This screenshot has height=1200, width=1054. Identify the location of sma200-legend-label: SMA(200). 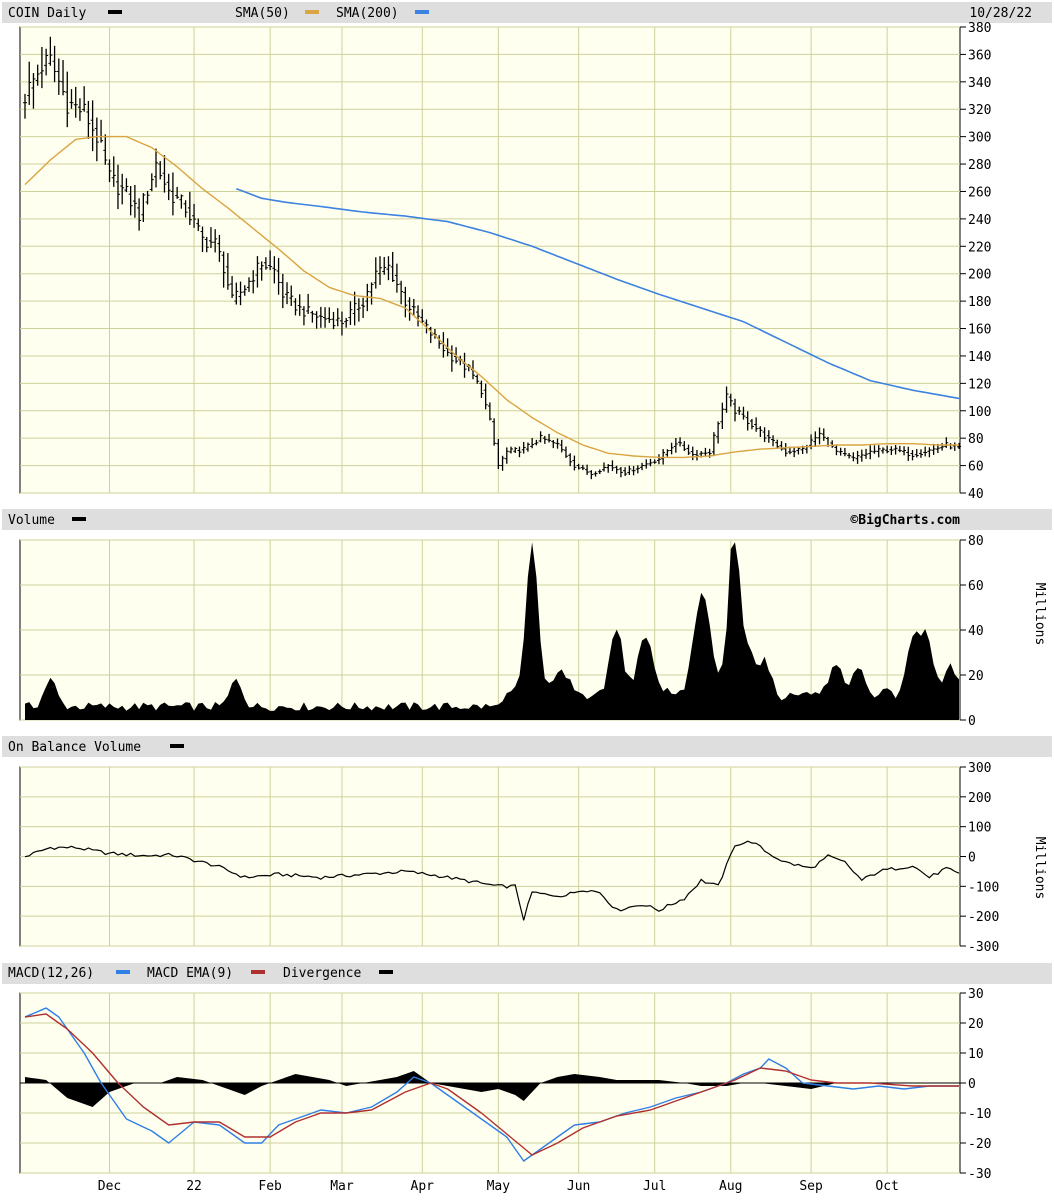
(367, 13).